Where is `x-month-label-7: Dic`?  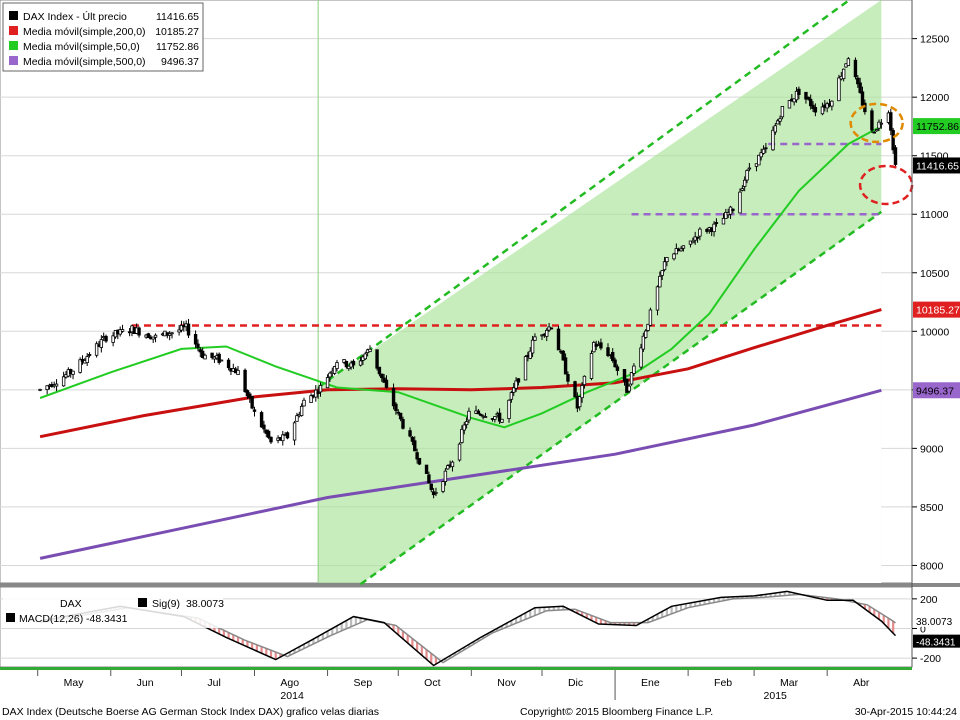
x-month-label-7: Dic is located at coordinates (575, 683).